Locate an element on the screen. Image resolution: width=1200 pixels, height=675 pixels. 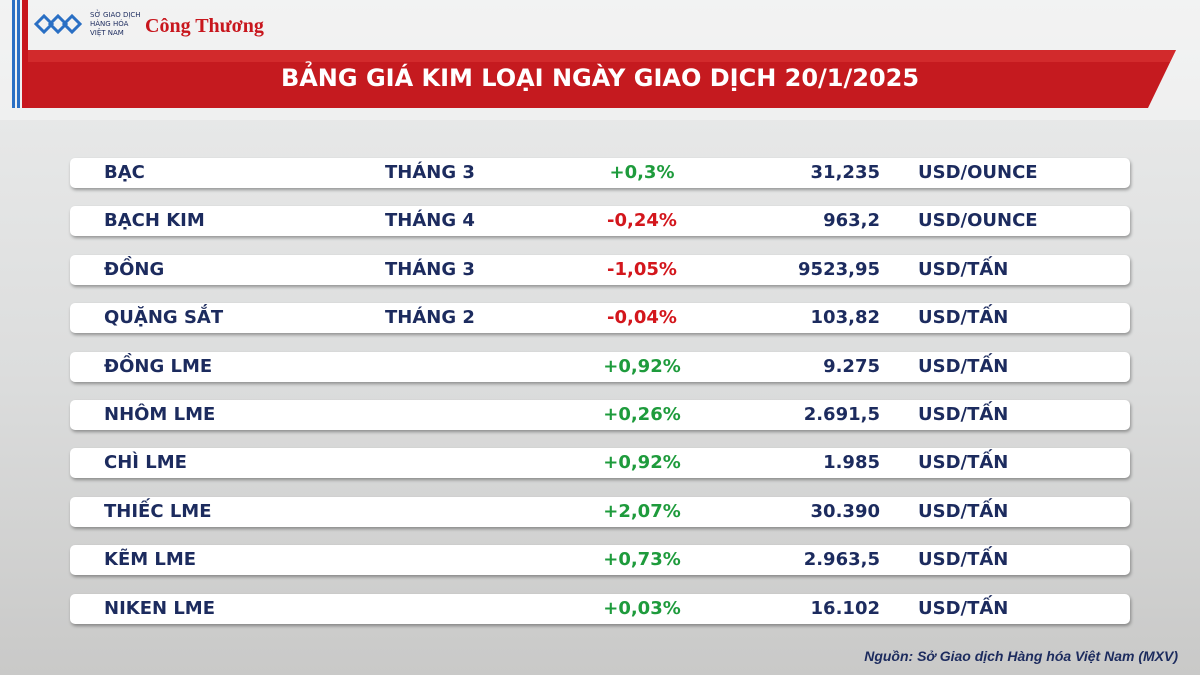
logo-org: SỞ GIAO DỊCH is located at coordinates (115, 14).